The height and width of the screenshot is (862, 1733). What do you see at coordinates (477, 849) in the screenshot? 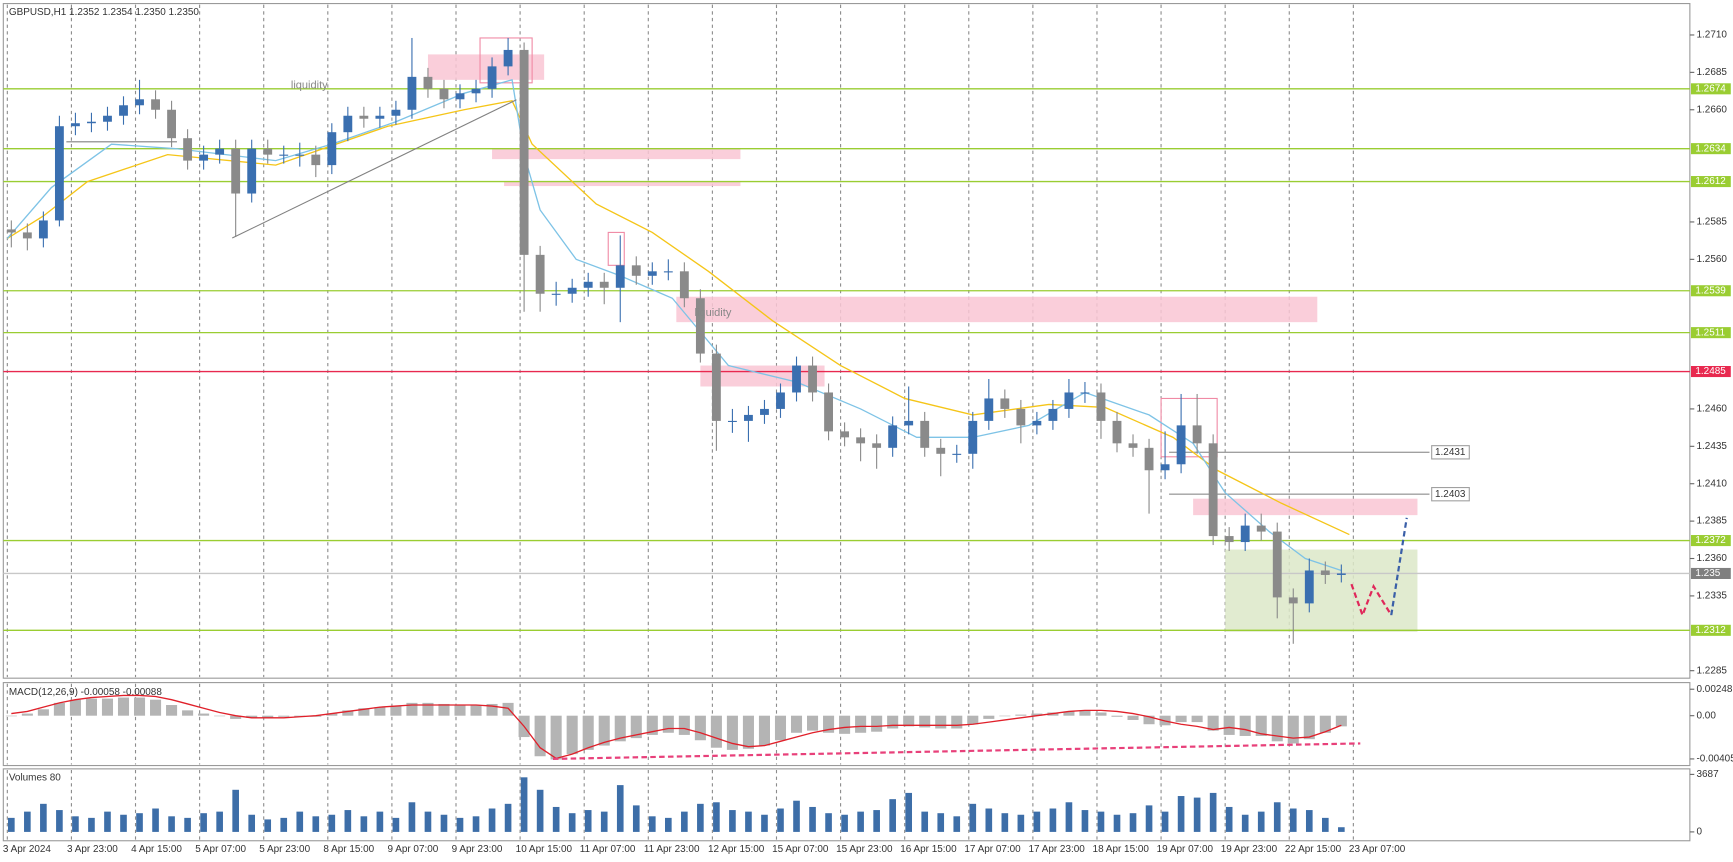
I see `x-tick-label: 9 Apr 23:00` at bounding box center [477, 849].